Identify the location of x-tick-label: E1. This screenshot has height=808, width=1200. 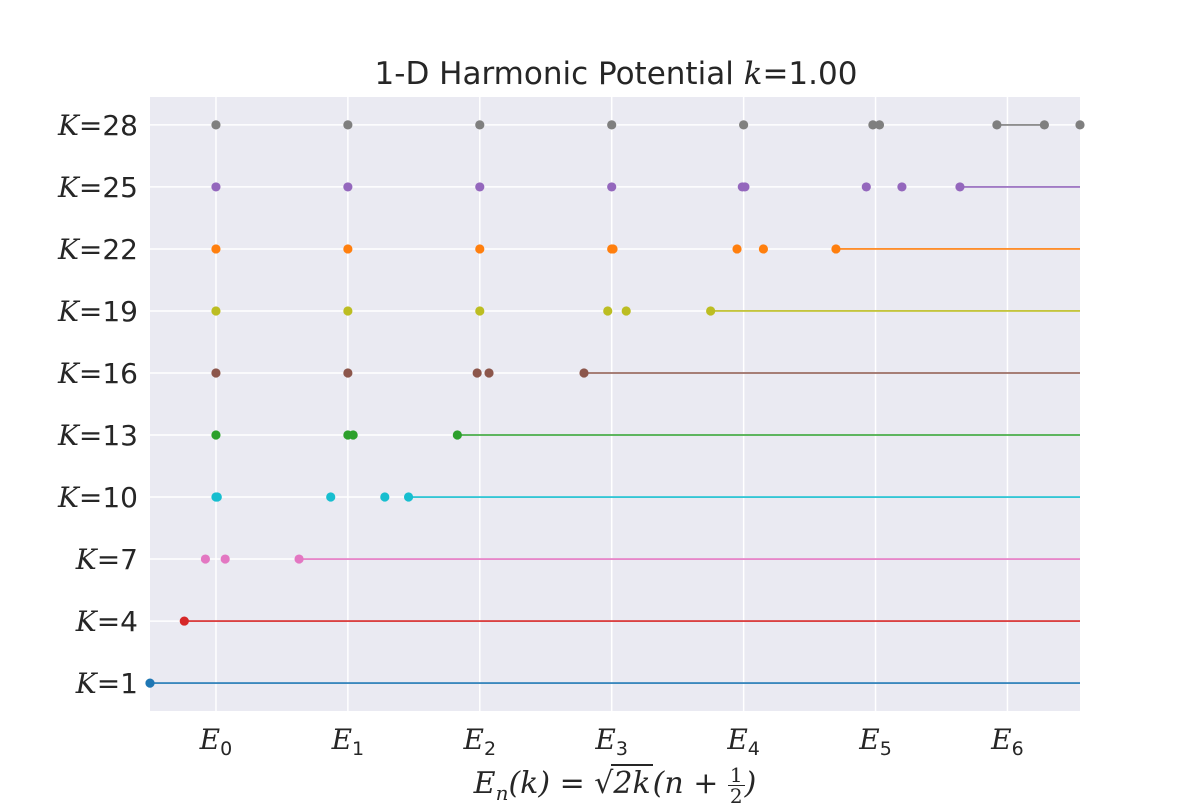
(348, 741).